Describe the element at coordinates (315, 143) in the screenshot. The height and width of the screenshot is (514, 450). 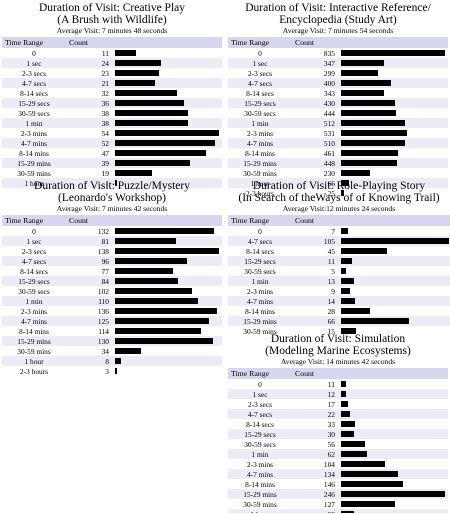
I see `count-value: 510` at that location.